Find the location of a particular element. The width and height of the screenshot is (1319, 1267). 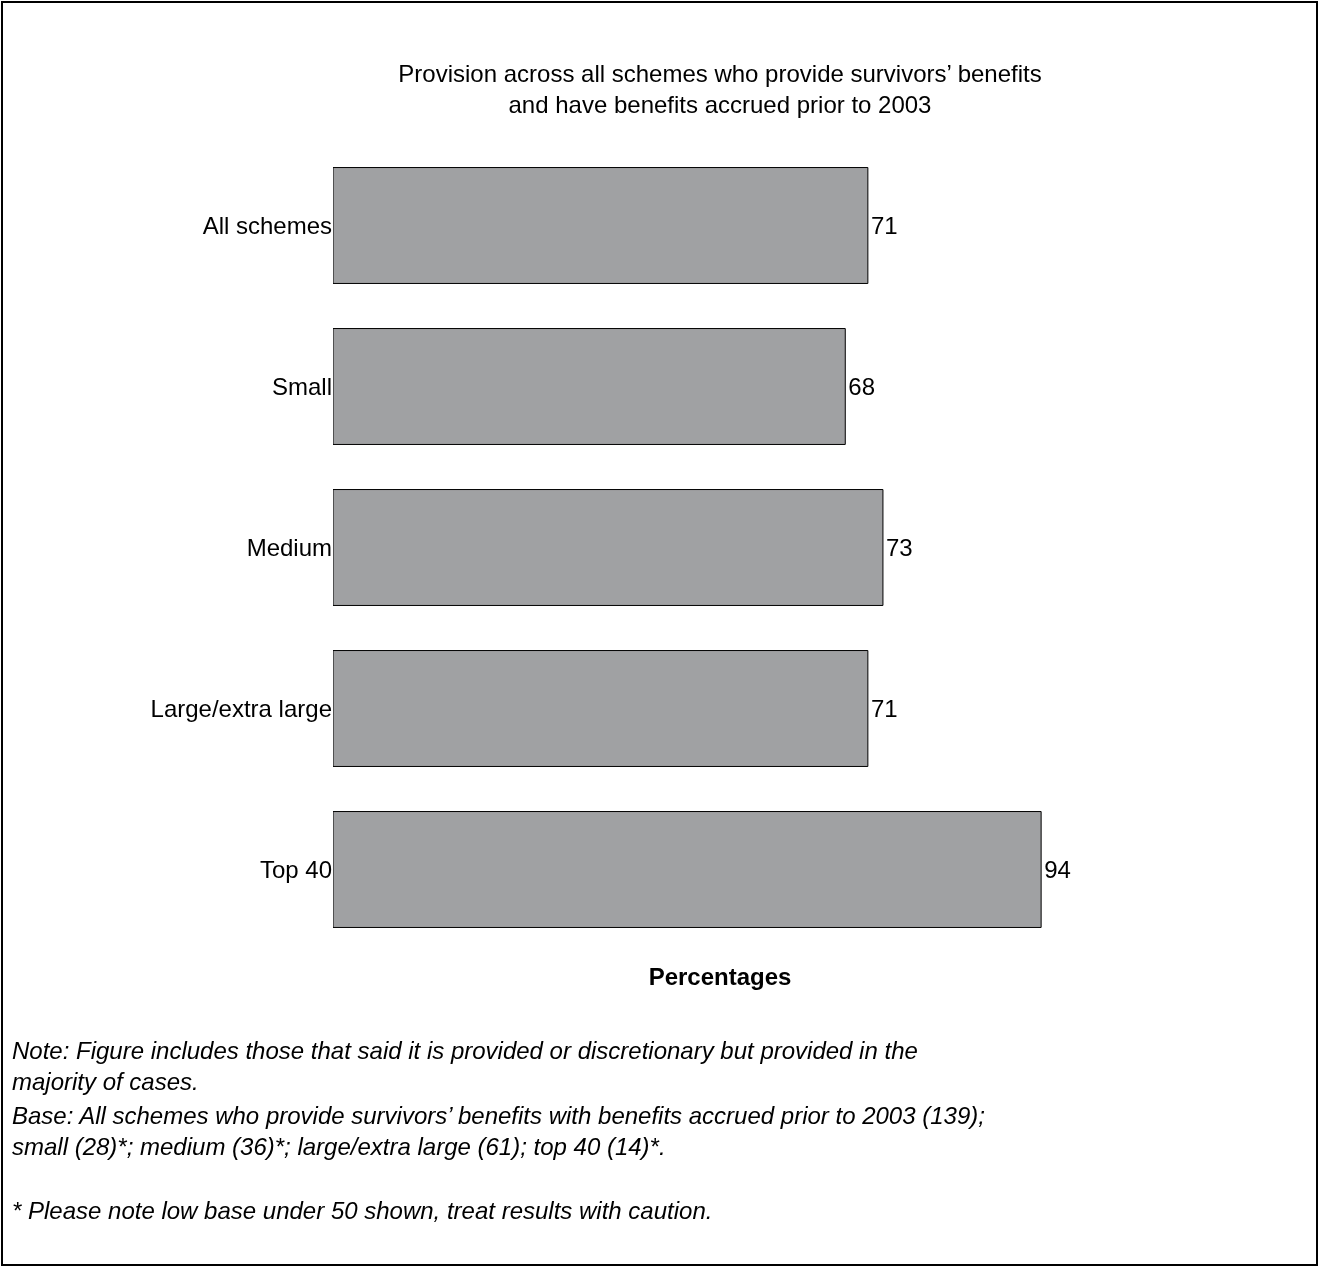

y-tick-label: Small is located at coordinates (301, 386).